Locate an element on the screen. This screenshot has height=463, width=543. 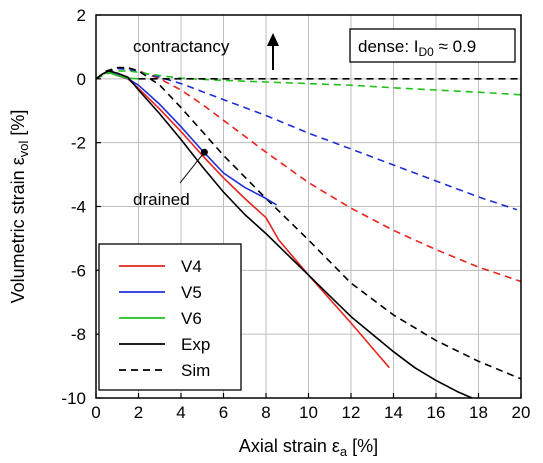
density-label: dense: ID0 ≈ 0.9 is located at coordinates (417, 48).